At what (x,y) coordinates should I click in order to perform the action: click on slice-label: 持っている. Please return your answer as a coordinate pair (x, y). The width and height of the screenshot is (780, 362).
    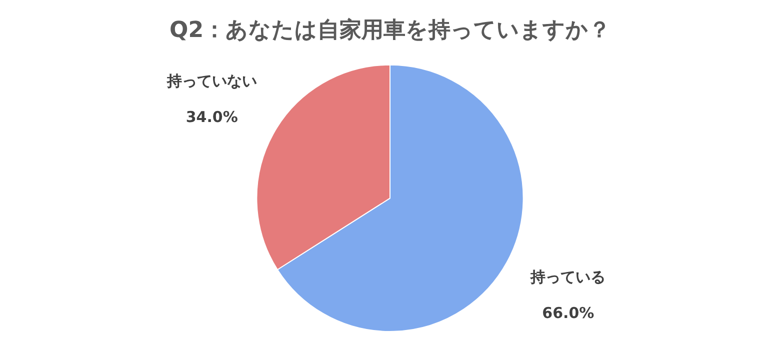
    Looking at the image, I should click on (568, 277).